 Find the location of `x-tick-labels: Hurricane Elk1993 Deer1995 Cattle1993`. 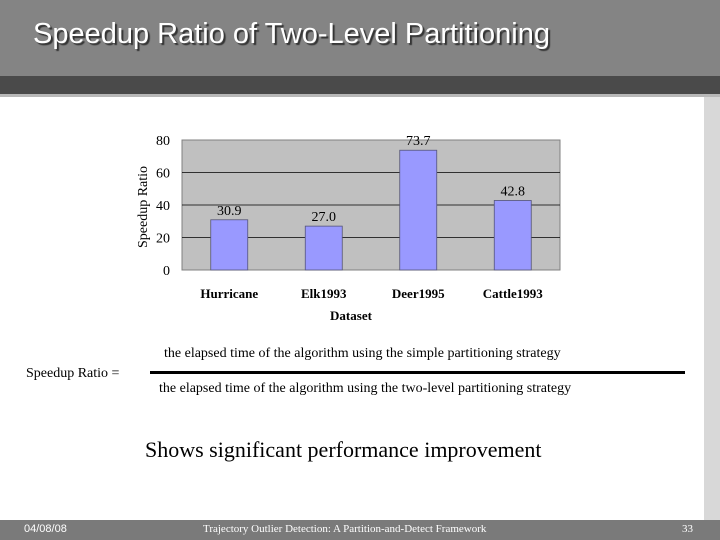

x-tick-labels: Hurricane Elk1993 Deer1995 Cattle1993 is located at coordinates (371, 293).